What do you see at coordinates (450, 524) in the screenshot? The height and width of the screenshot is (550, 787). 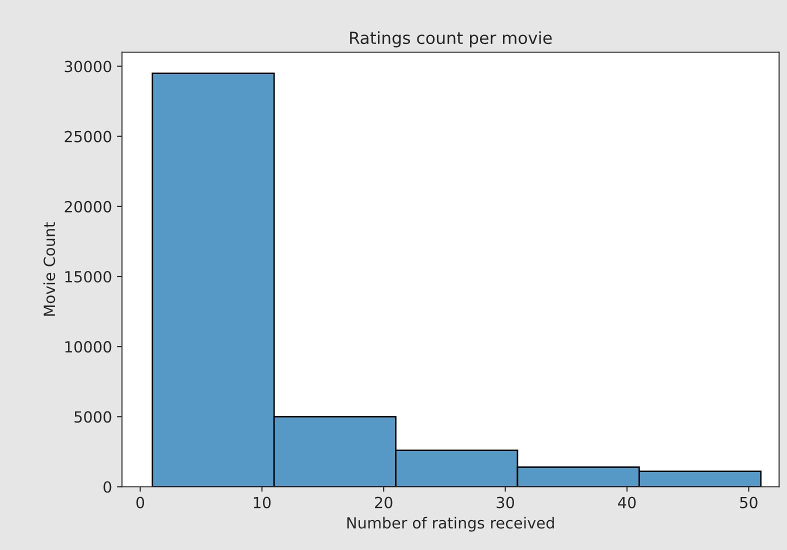 I see `x-axis-title: Number of ratings received` at bounding box center [450, 524].